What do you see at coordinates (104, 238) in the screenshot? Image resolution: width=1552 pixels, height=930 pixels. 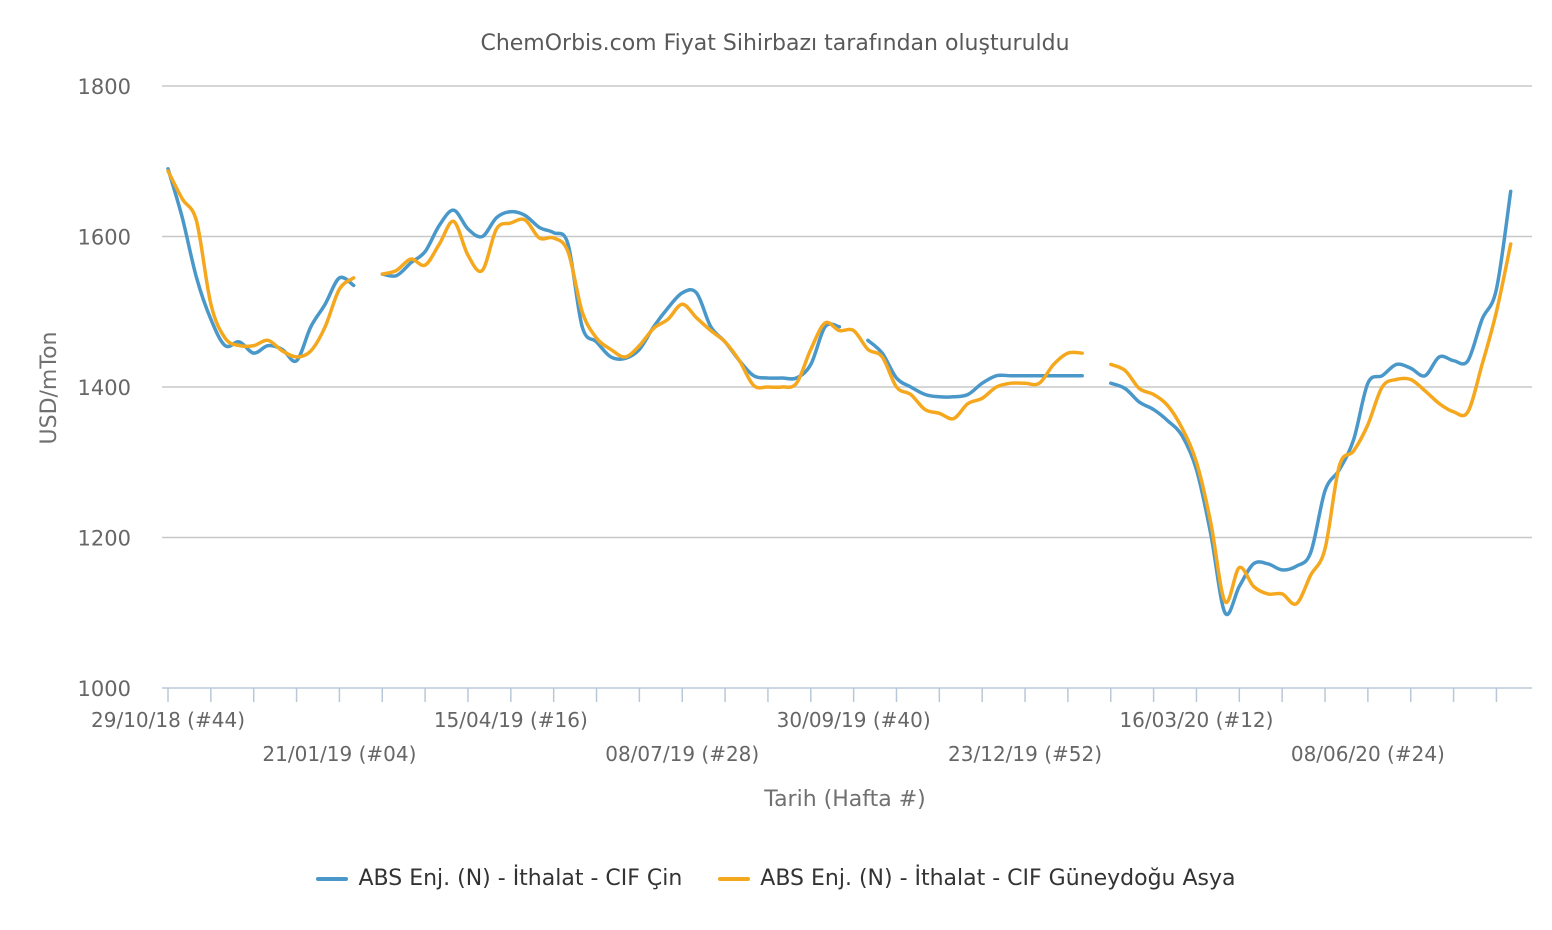 I see `y-tick-label: 1600` at bounding box center [104, 238].